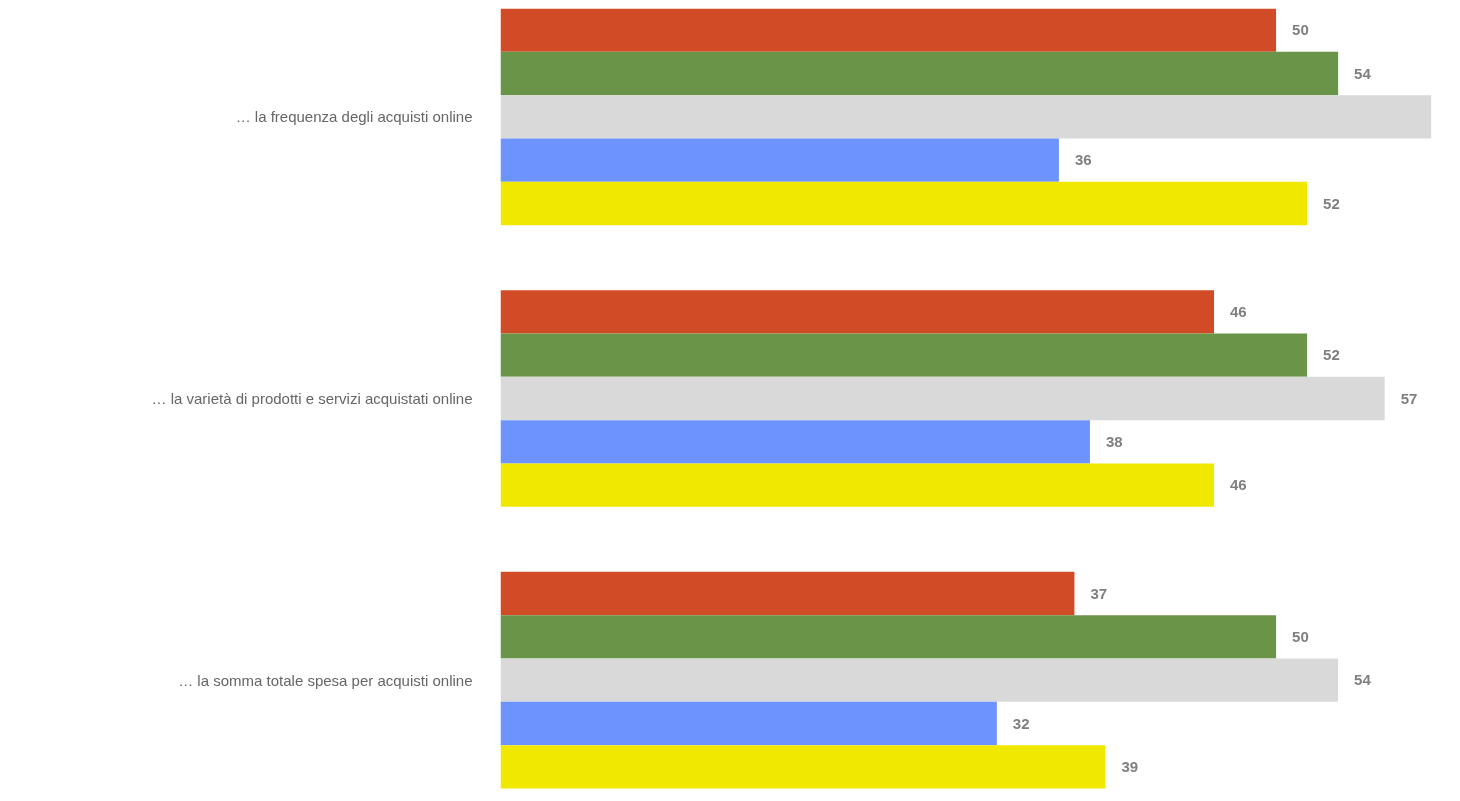  I want to click on data-label: 57, so click(1409, 398).